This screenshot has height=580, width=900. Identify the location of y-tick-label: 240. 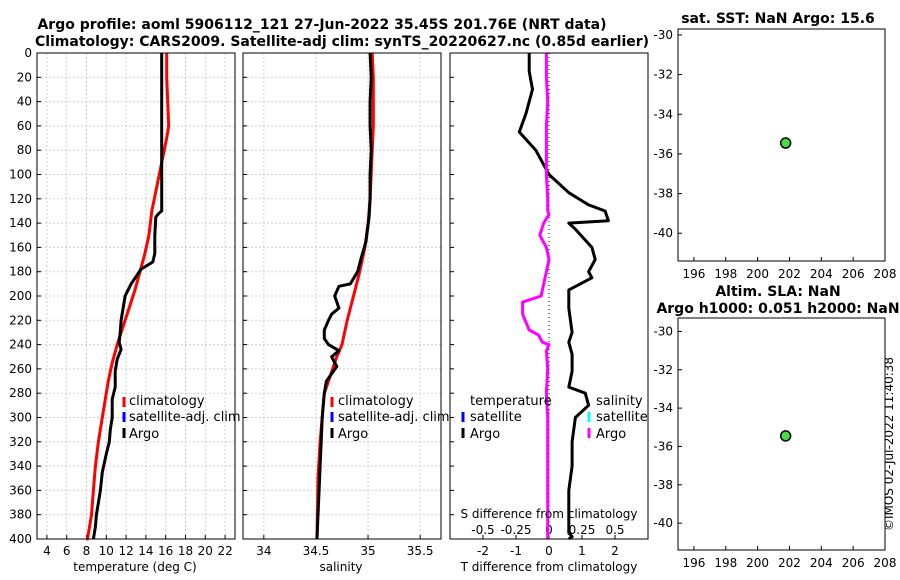
(20, 345).